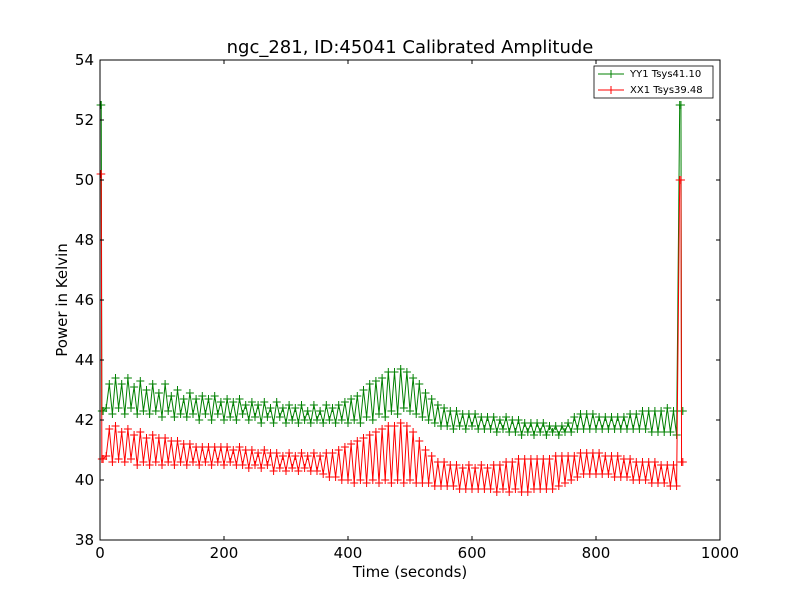 The width and height of the screenshot is (800, 600). Describe the element at coordinates (666, 90) in the screenshot. I see `legend-label-xx1: XX1 Tsys39.48` at that location.